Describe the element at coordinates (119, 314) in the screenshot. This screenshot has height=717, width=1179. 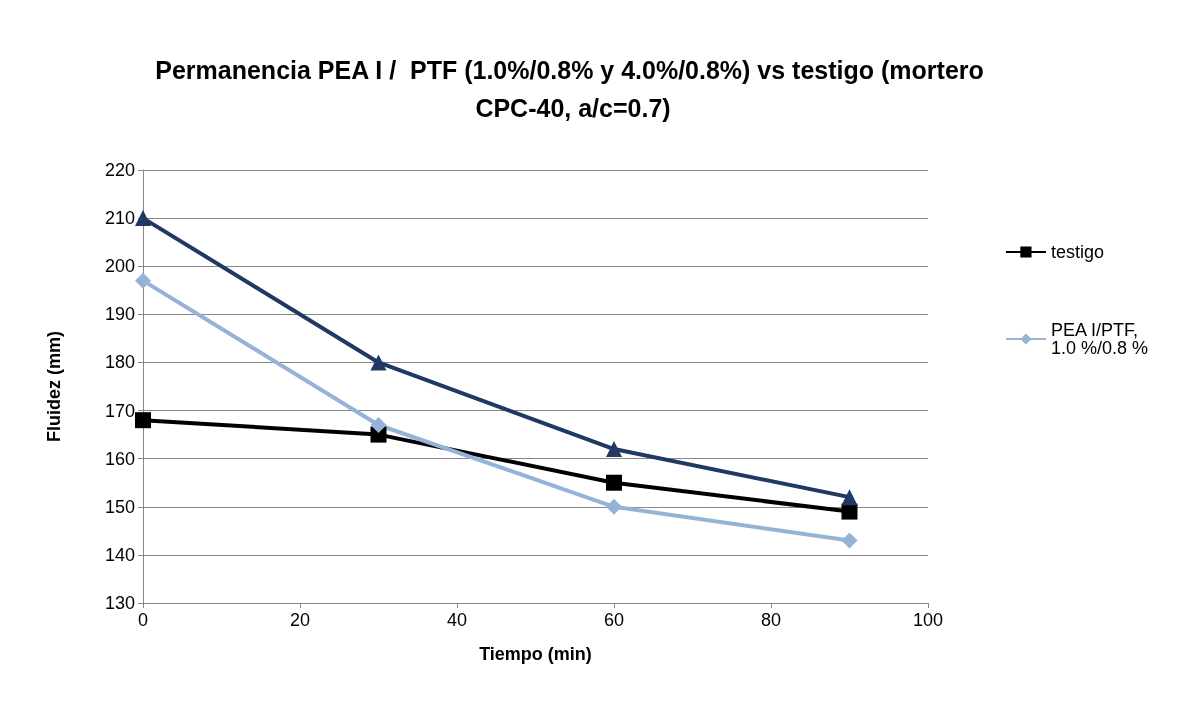
I see `y-tick-label: 190` at that location.